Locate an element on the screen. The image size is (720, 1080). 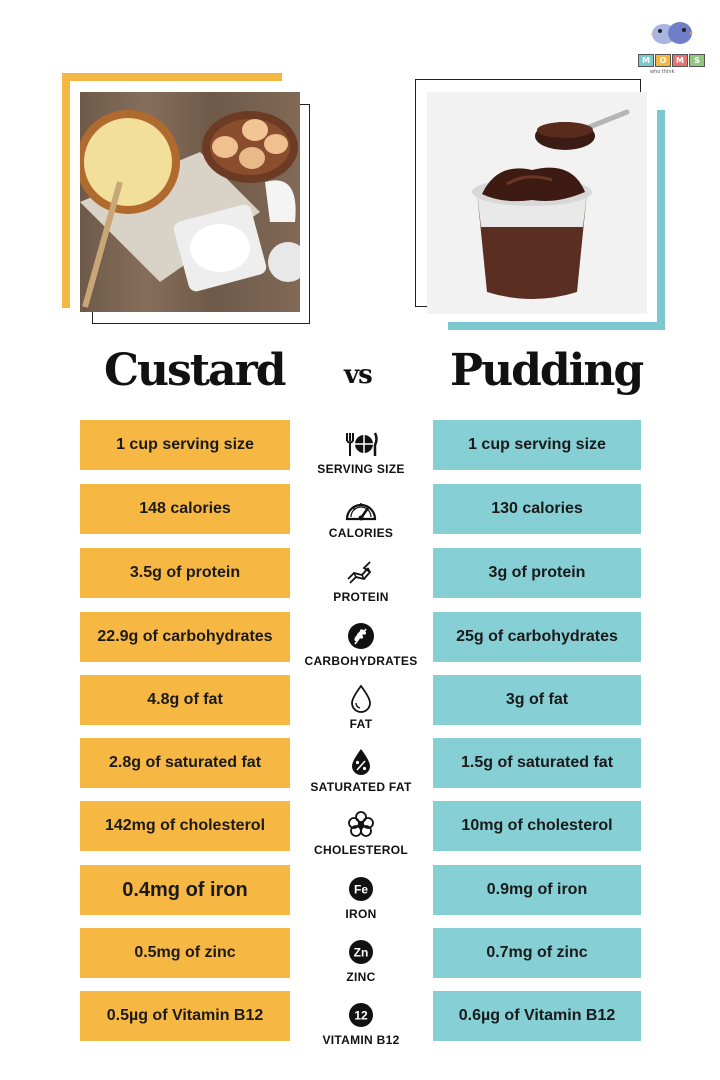
zn-symbol: Zn is located at coordinates (361, 953).